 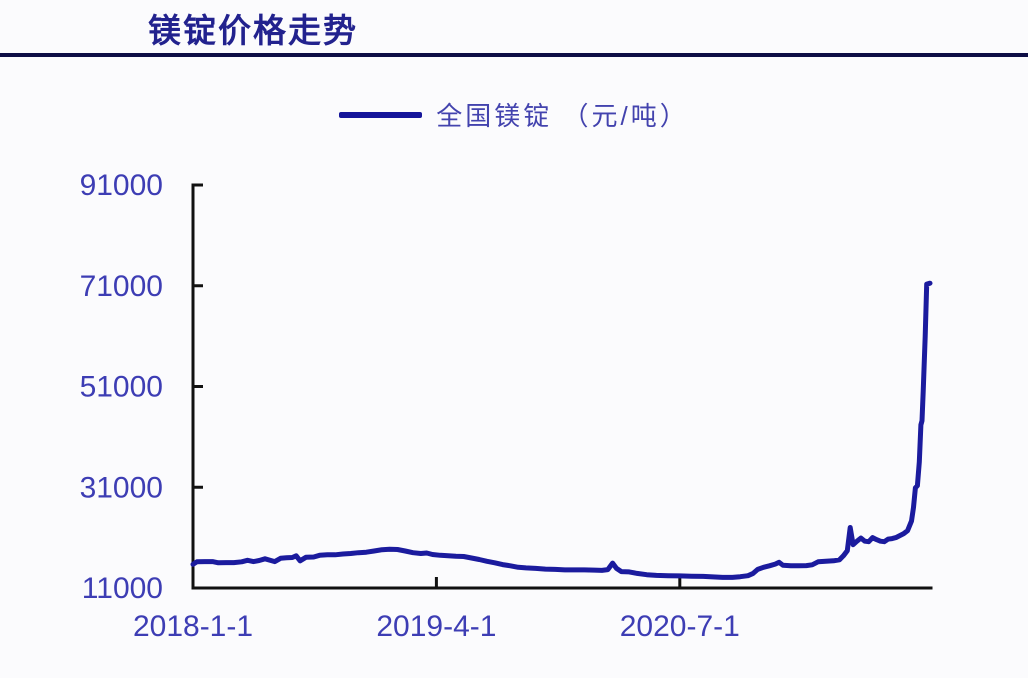 What do you see at coordinates (436, 626) in the screenshot?
I see `x-axis-label: 2019-4-1` at bounding box center [436, 626].